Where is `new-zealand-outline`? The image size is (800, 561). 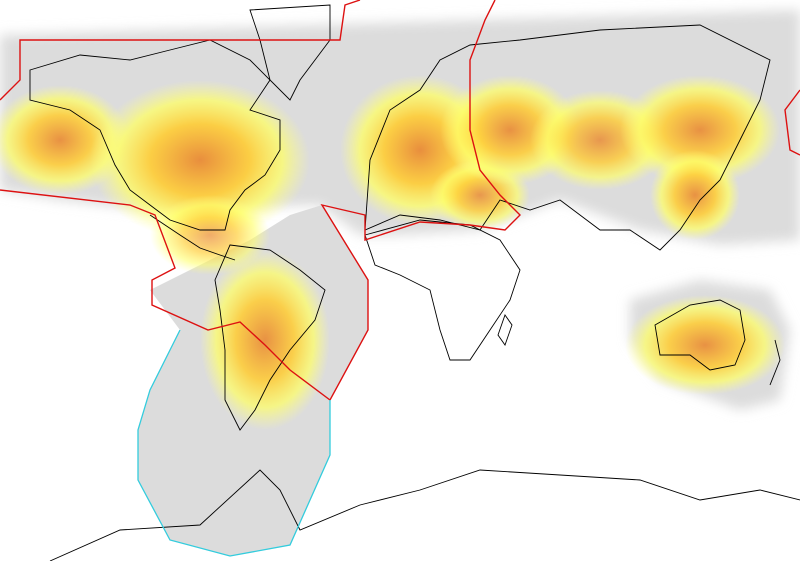 new-zealand-outline is located at coordinates (775, 362).